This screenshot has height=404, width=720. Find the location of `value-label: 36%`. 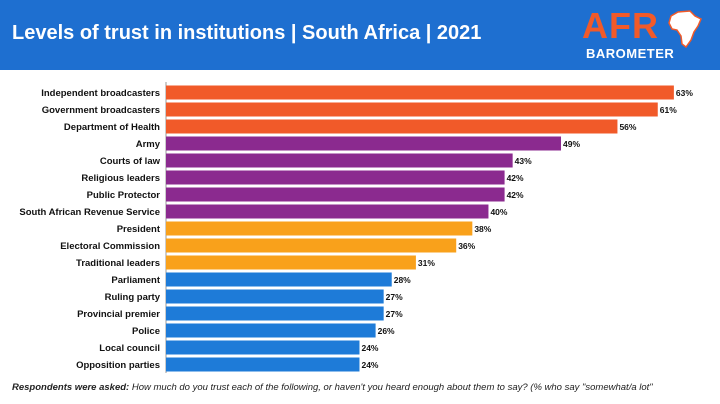

value-label: 36% is located at coordinates (466, 246).